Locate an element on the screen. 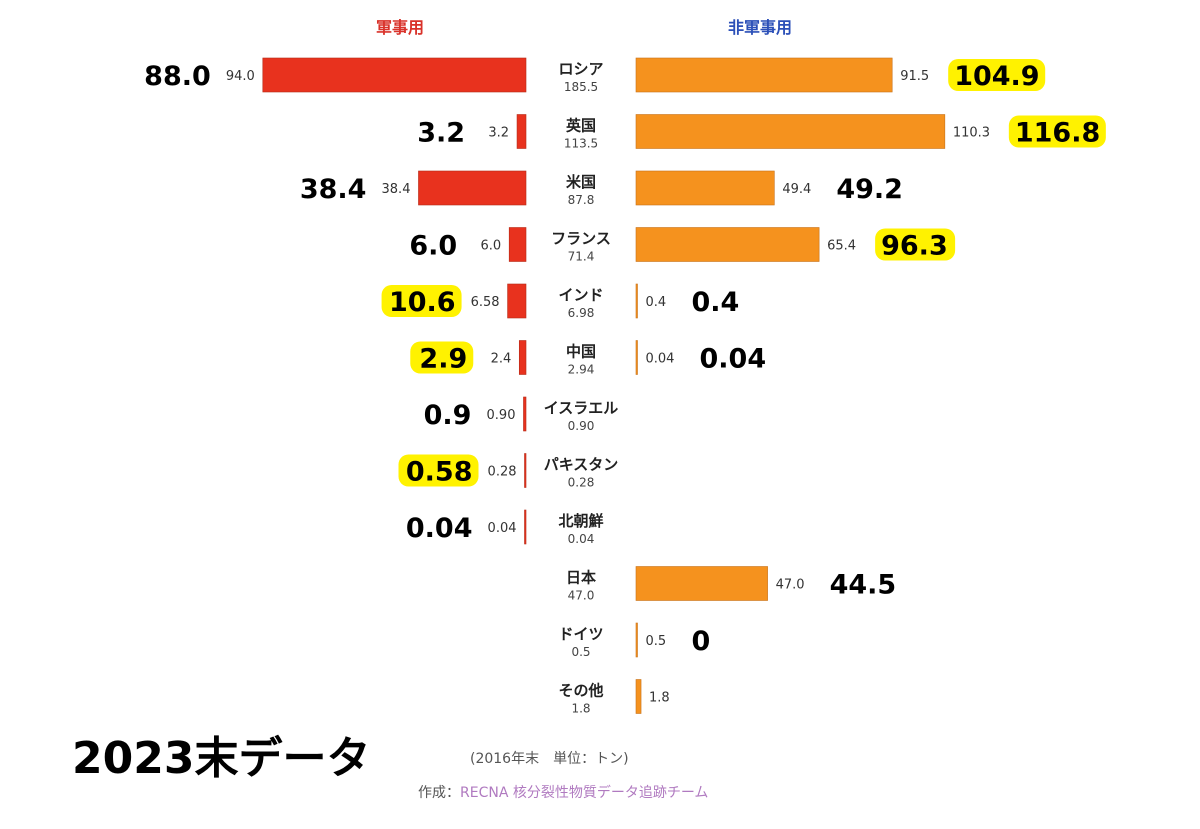 This screenshot has width=1200, height=829. country-label: 日本 is located at coordinates (581, 578).